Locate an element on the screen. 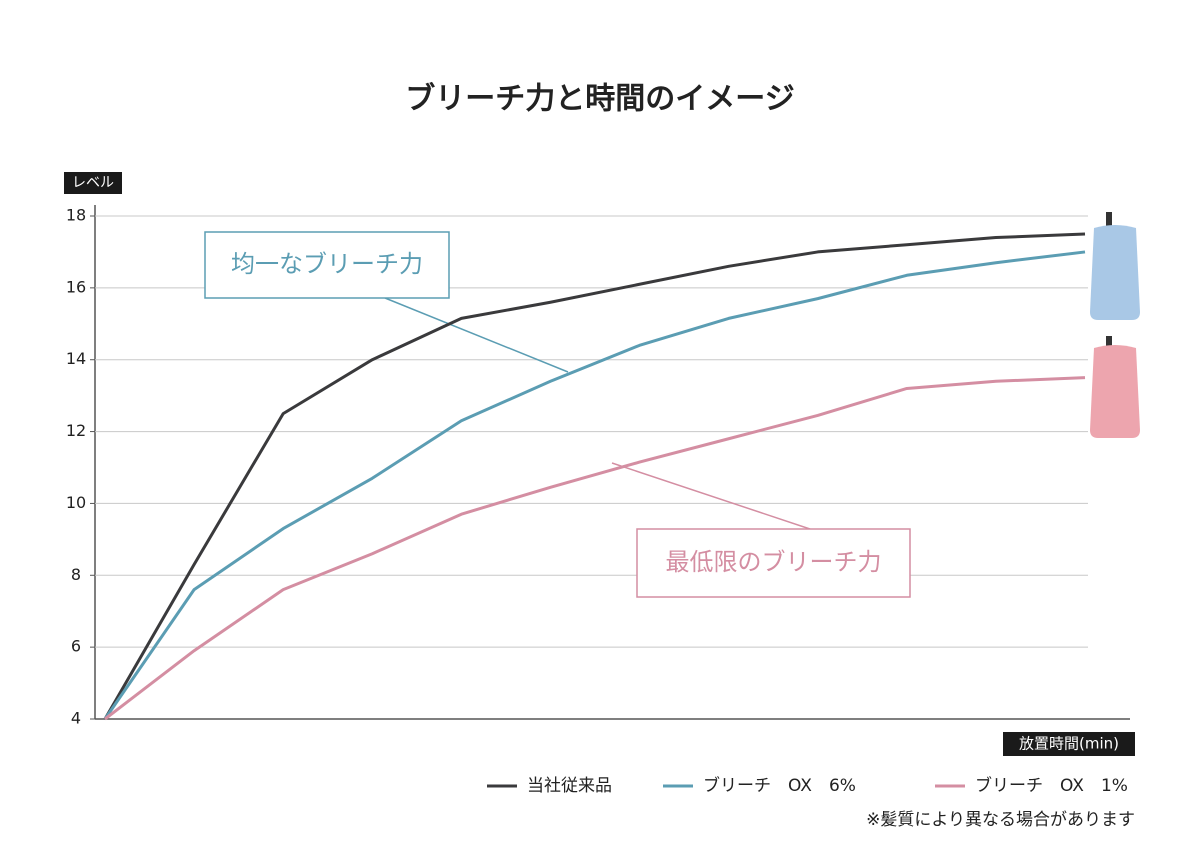 Image resolution: width=1200 pixels, height=862 pixels. footnote: ※髪質により異なる場合があります is located at coordinates (1000, 820).